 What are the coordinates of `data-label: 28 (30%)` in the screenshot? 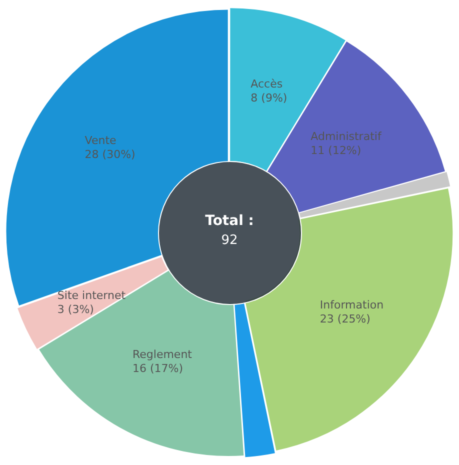 It's located at (110, 155).